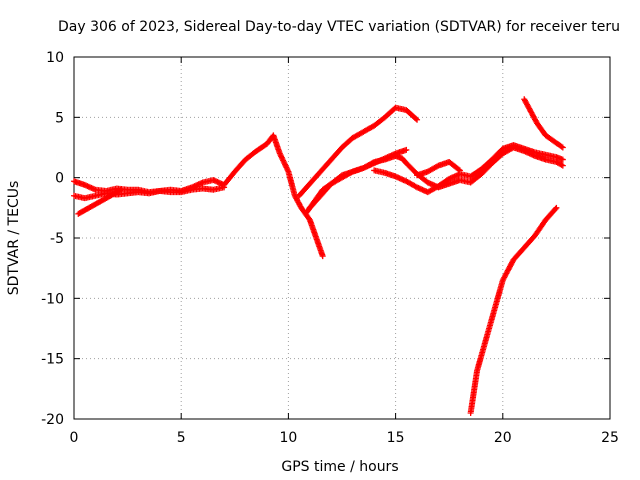  What do you see at coordinates (339, 467) in the screenshot?
I see `x-axis-title: GPS time / hours` at bounding box center [339, 467].